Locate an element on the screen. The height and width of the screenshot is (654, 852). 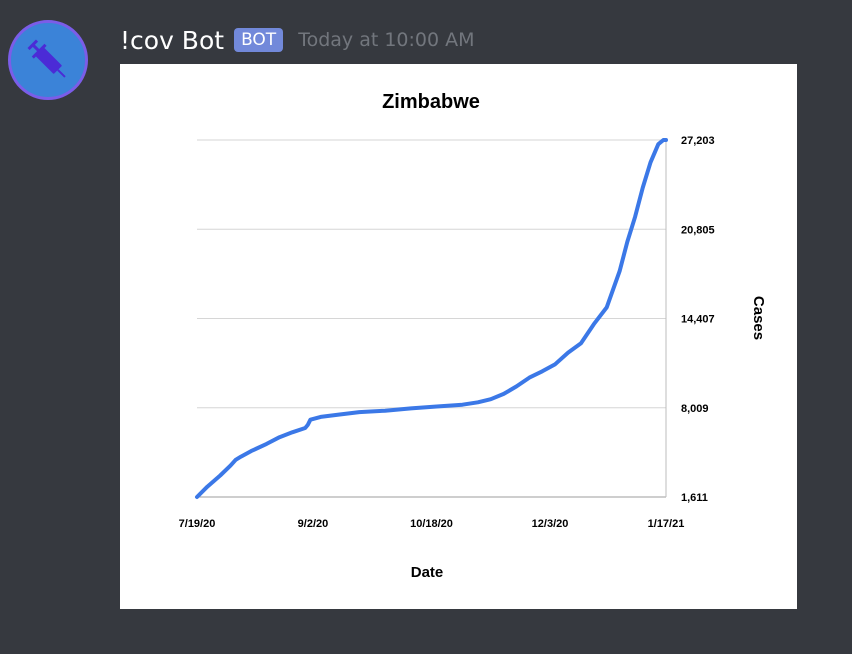
y-tick-label: 1,611 is located at coordinates (694, 498).